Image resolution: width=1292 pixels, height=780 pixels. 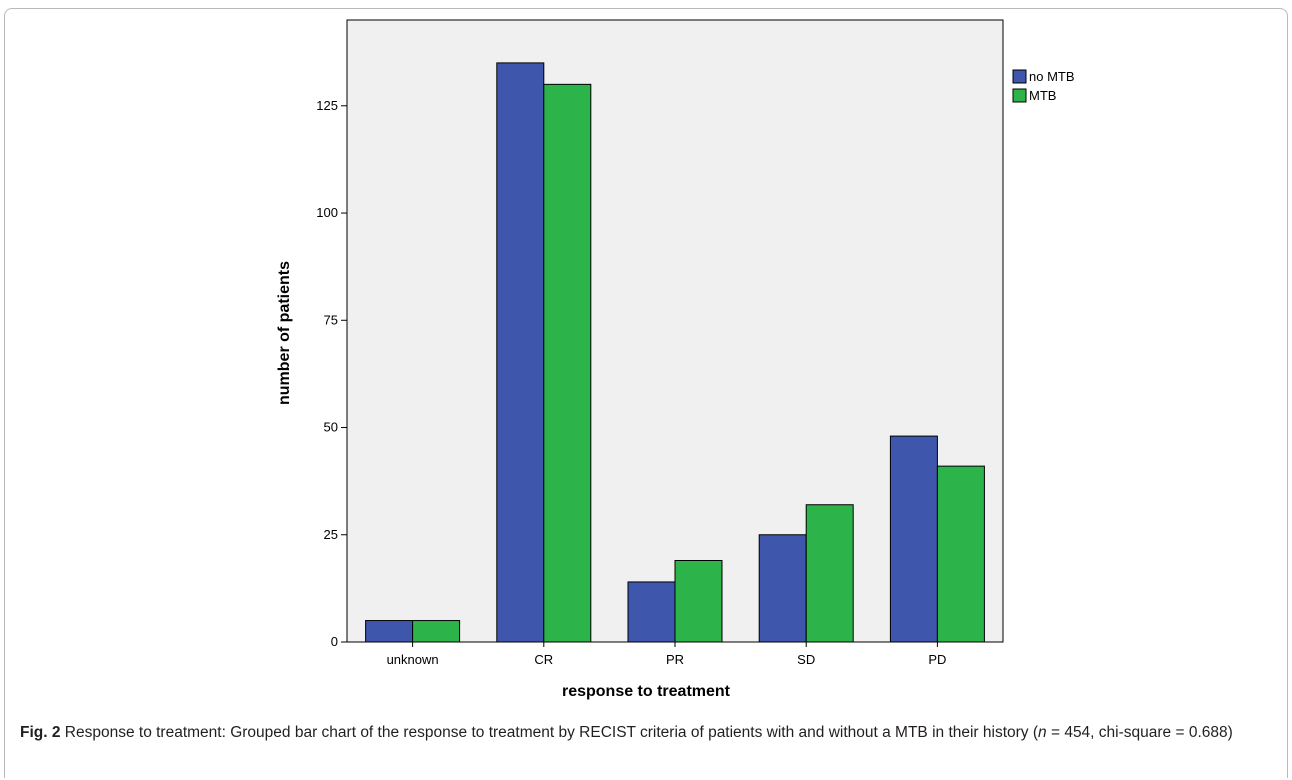 What do you see at coordinates (567, 363) in the screenshot?
I see `bar-cr-mtb` at bounding box center [567, 363].